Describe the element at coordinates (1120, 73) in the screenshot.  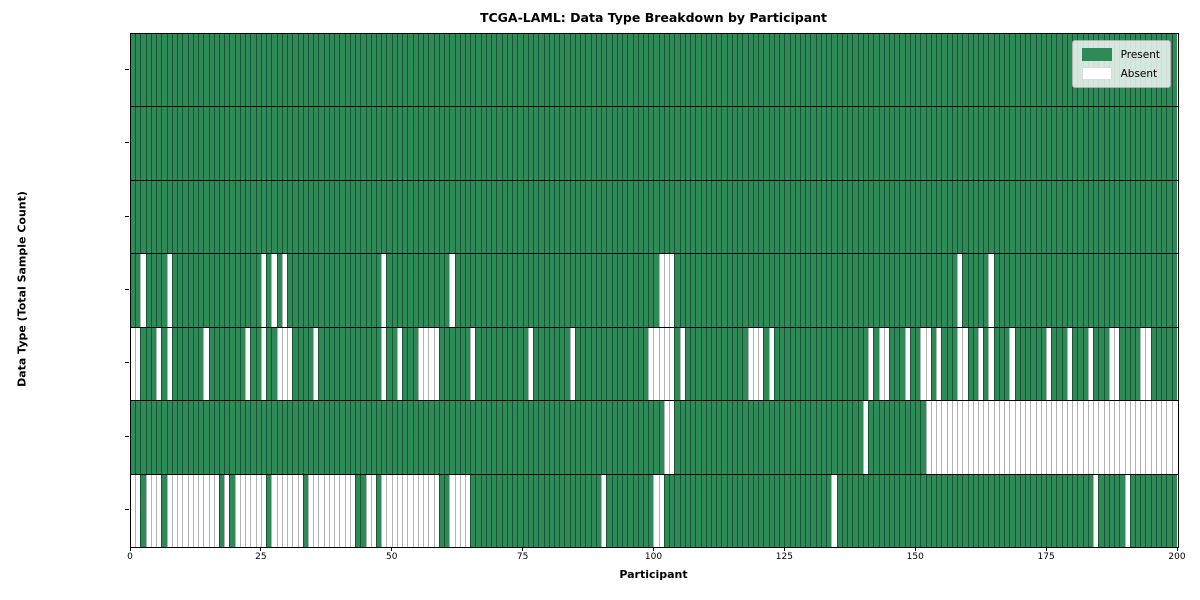
I see `legend-entry-absent: Absent` at that location.